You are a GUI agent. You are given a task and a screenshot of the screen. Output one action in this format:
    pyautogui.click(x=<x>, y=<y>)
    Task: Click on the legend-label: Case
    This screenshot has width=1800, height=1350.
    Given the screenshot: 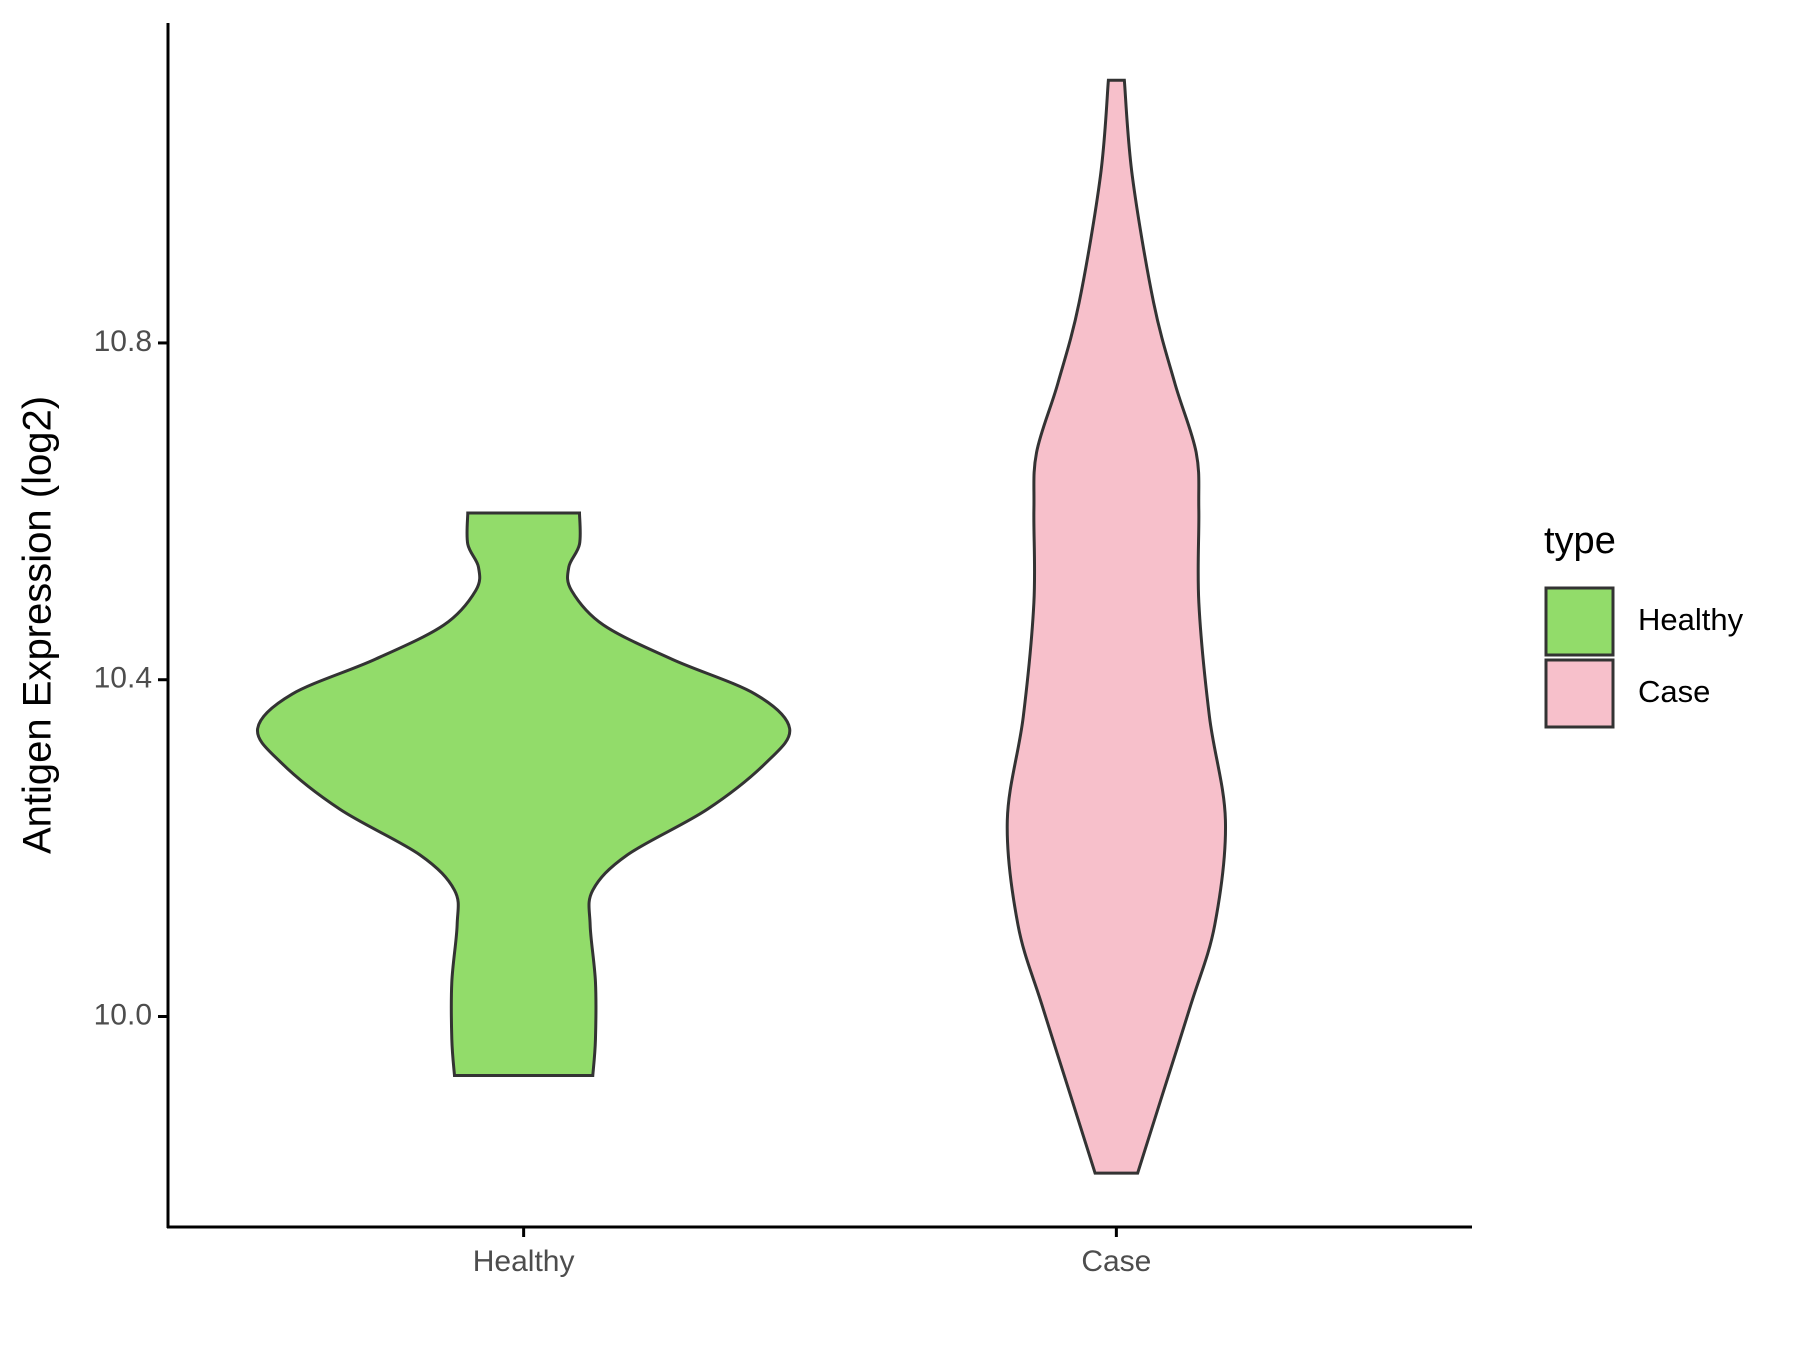 What is the action you would take?
    pyautogui.click(x=1674, y=691)
    